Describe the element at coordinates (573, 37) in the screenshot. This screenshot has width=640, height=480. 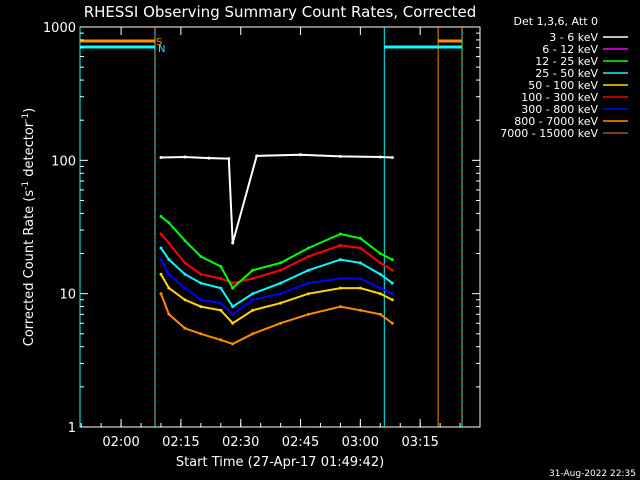
I see `legend-label-0: 3 - 6 keV` at that location.